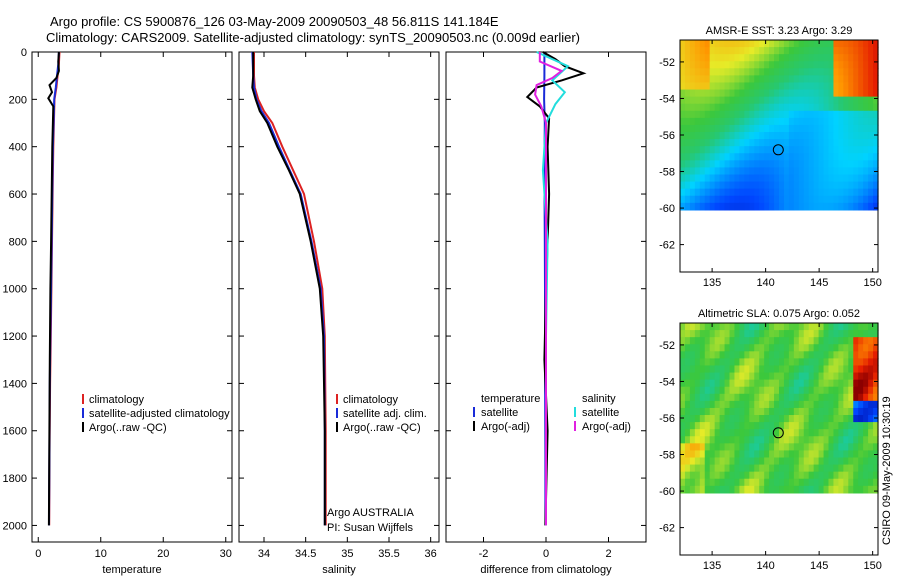  I want to click on y-tick-label: -62, so click(667, 246).